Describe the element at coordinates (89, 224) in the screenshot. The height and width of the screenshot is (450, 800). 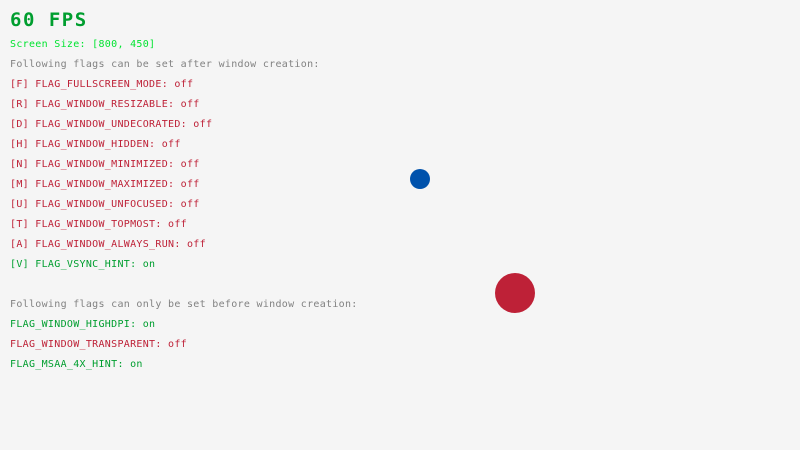
I see `flag-label: [T] FLAG_WINDOW_TOPMOST:` at that location.